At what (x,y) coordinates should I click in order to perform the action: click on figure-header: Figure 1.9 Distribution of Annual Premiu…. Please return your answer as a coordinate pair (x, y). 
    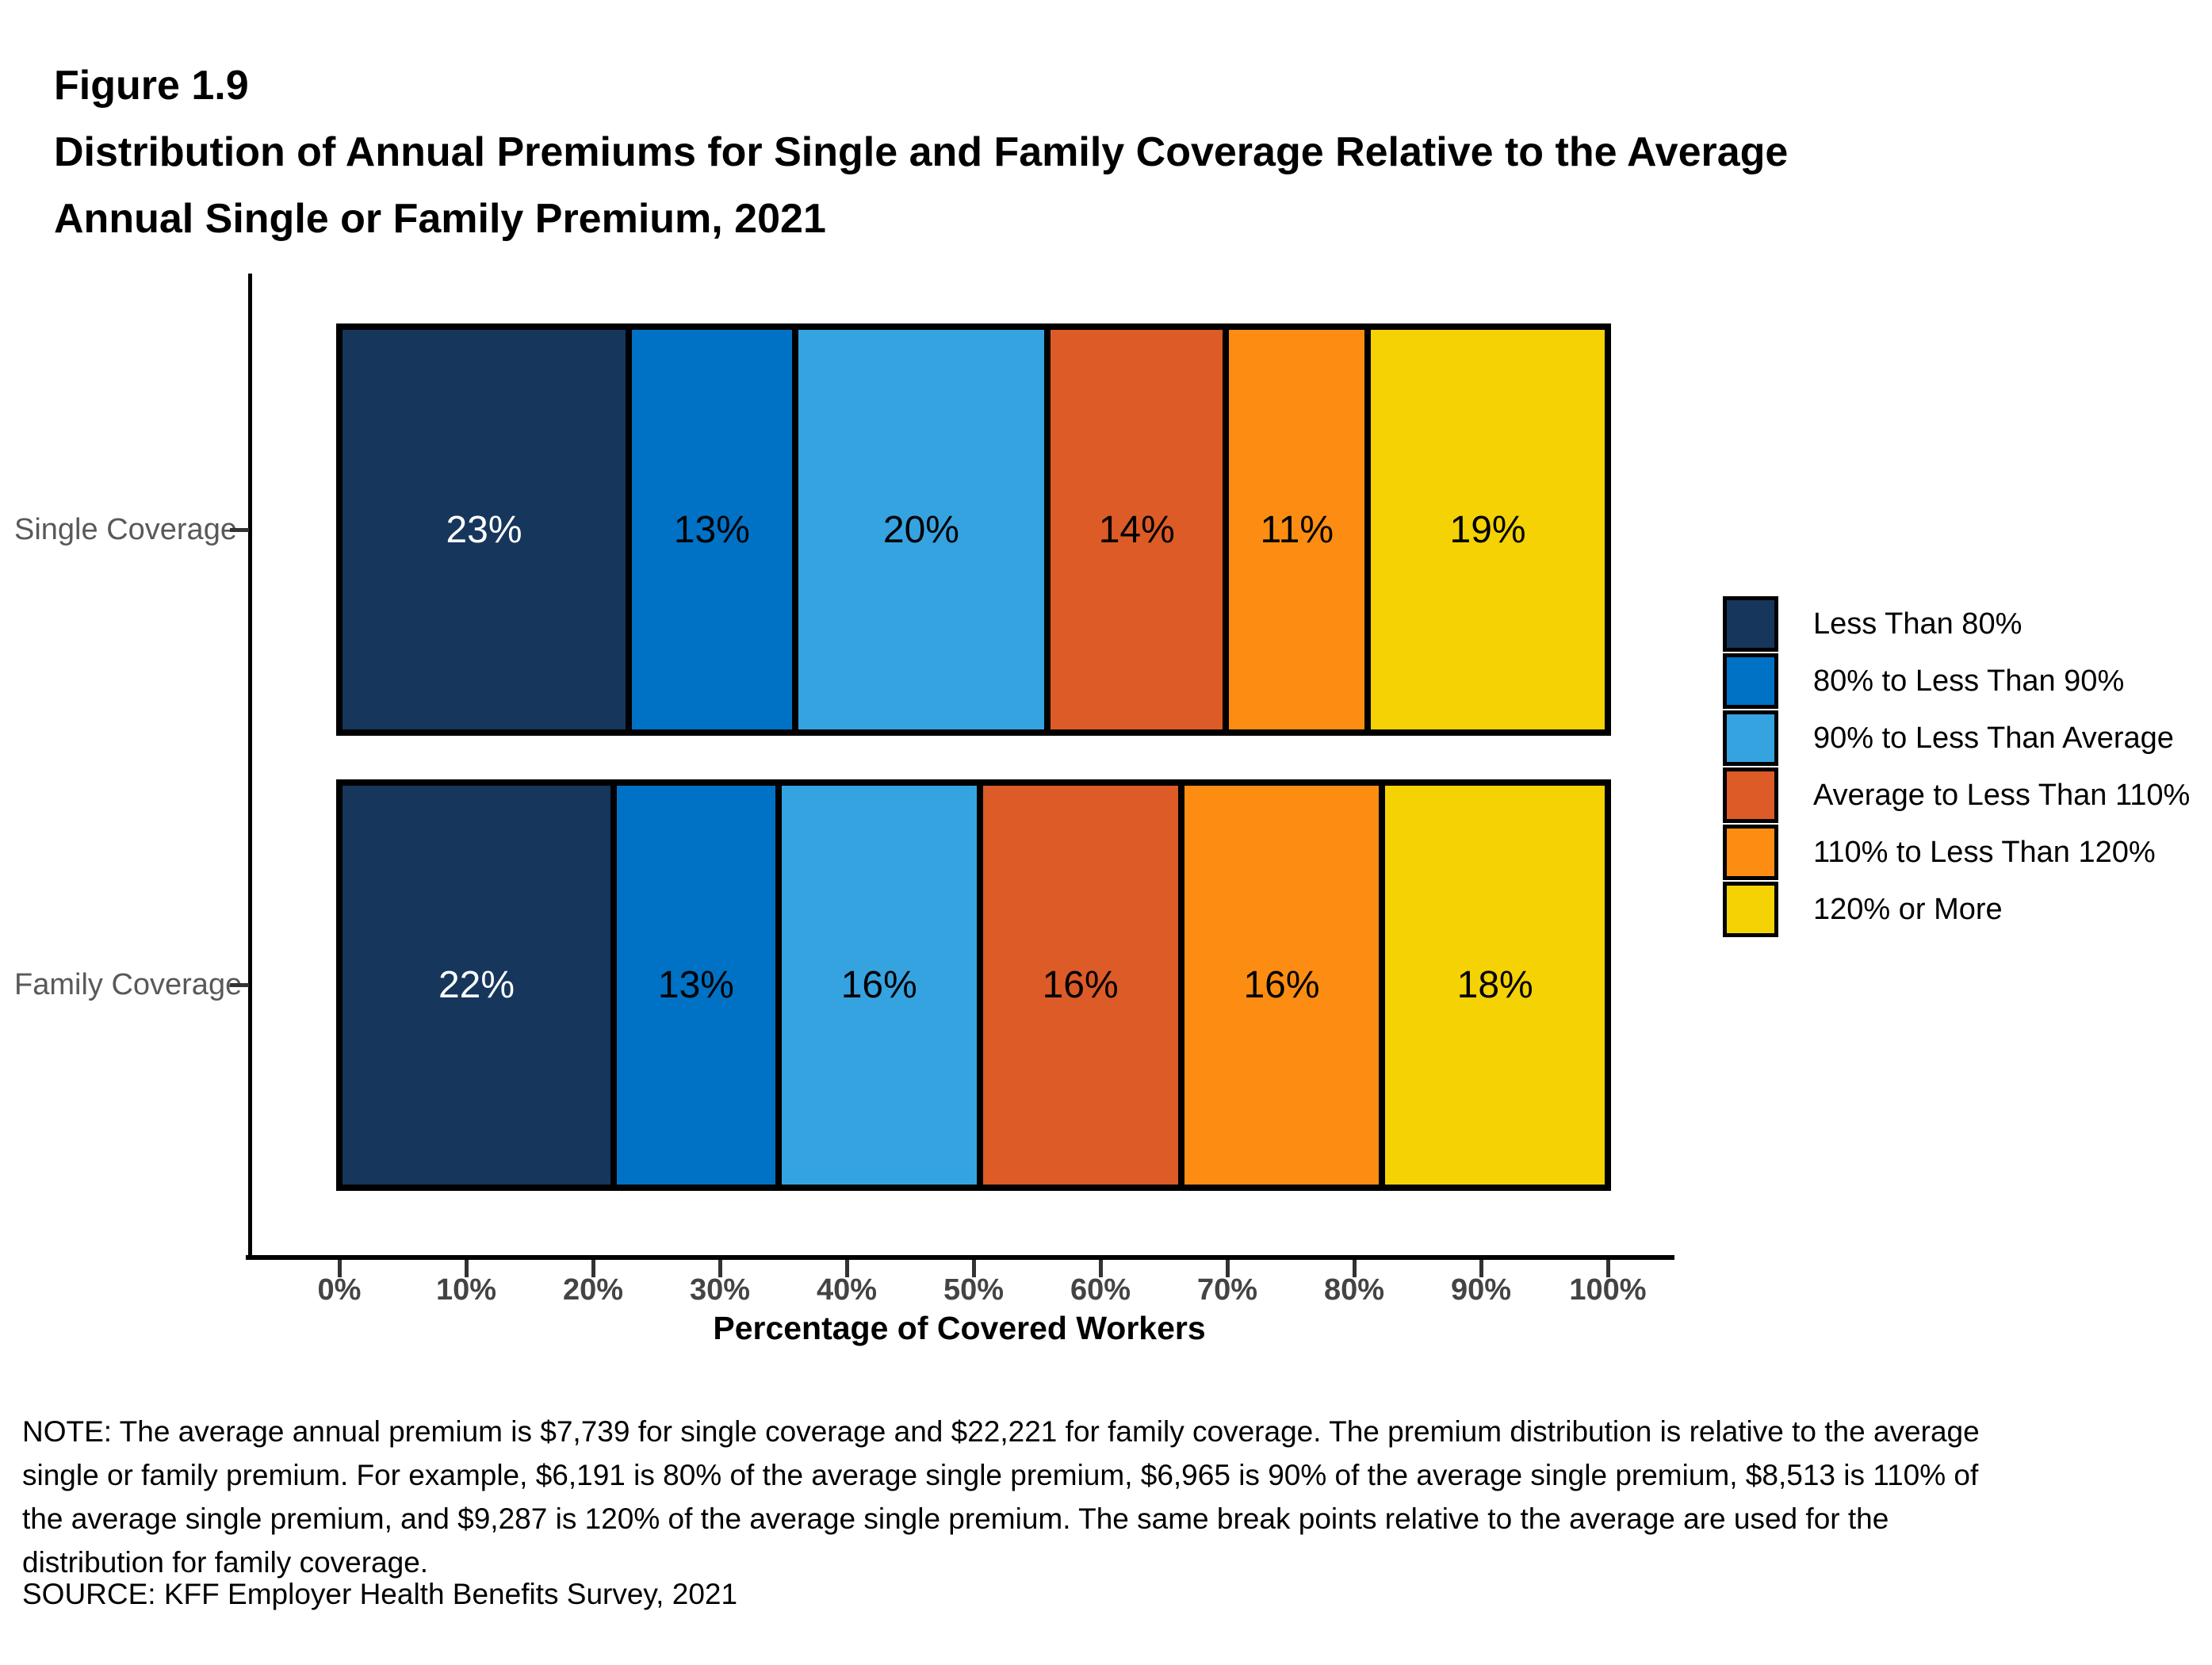
    Looking at the image, I should click on (921, 152).